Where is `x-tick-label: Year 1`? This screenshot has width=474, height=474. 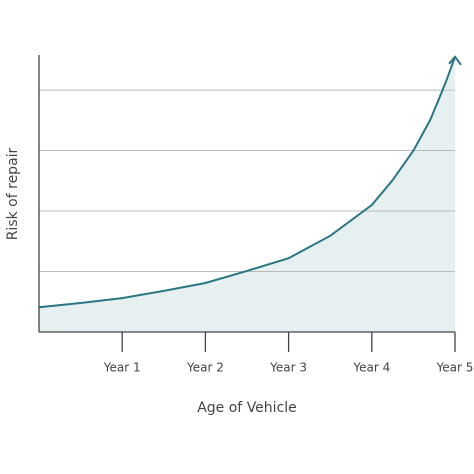
x-tick-label: Year 1 is located at coordinates (122, 368).